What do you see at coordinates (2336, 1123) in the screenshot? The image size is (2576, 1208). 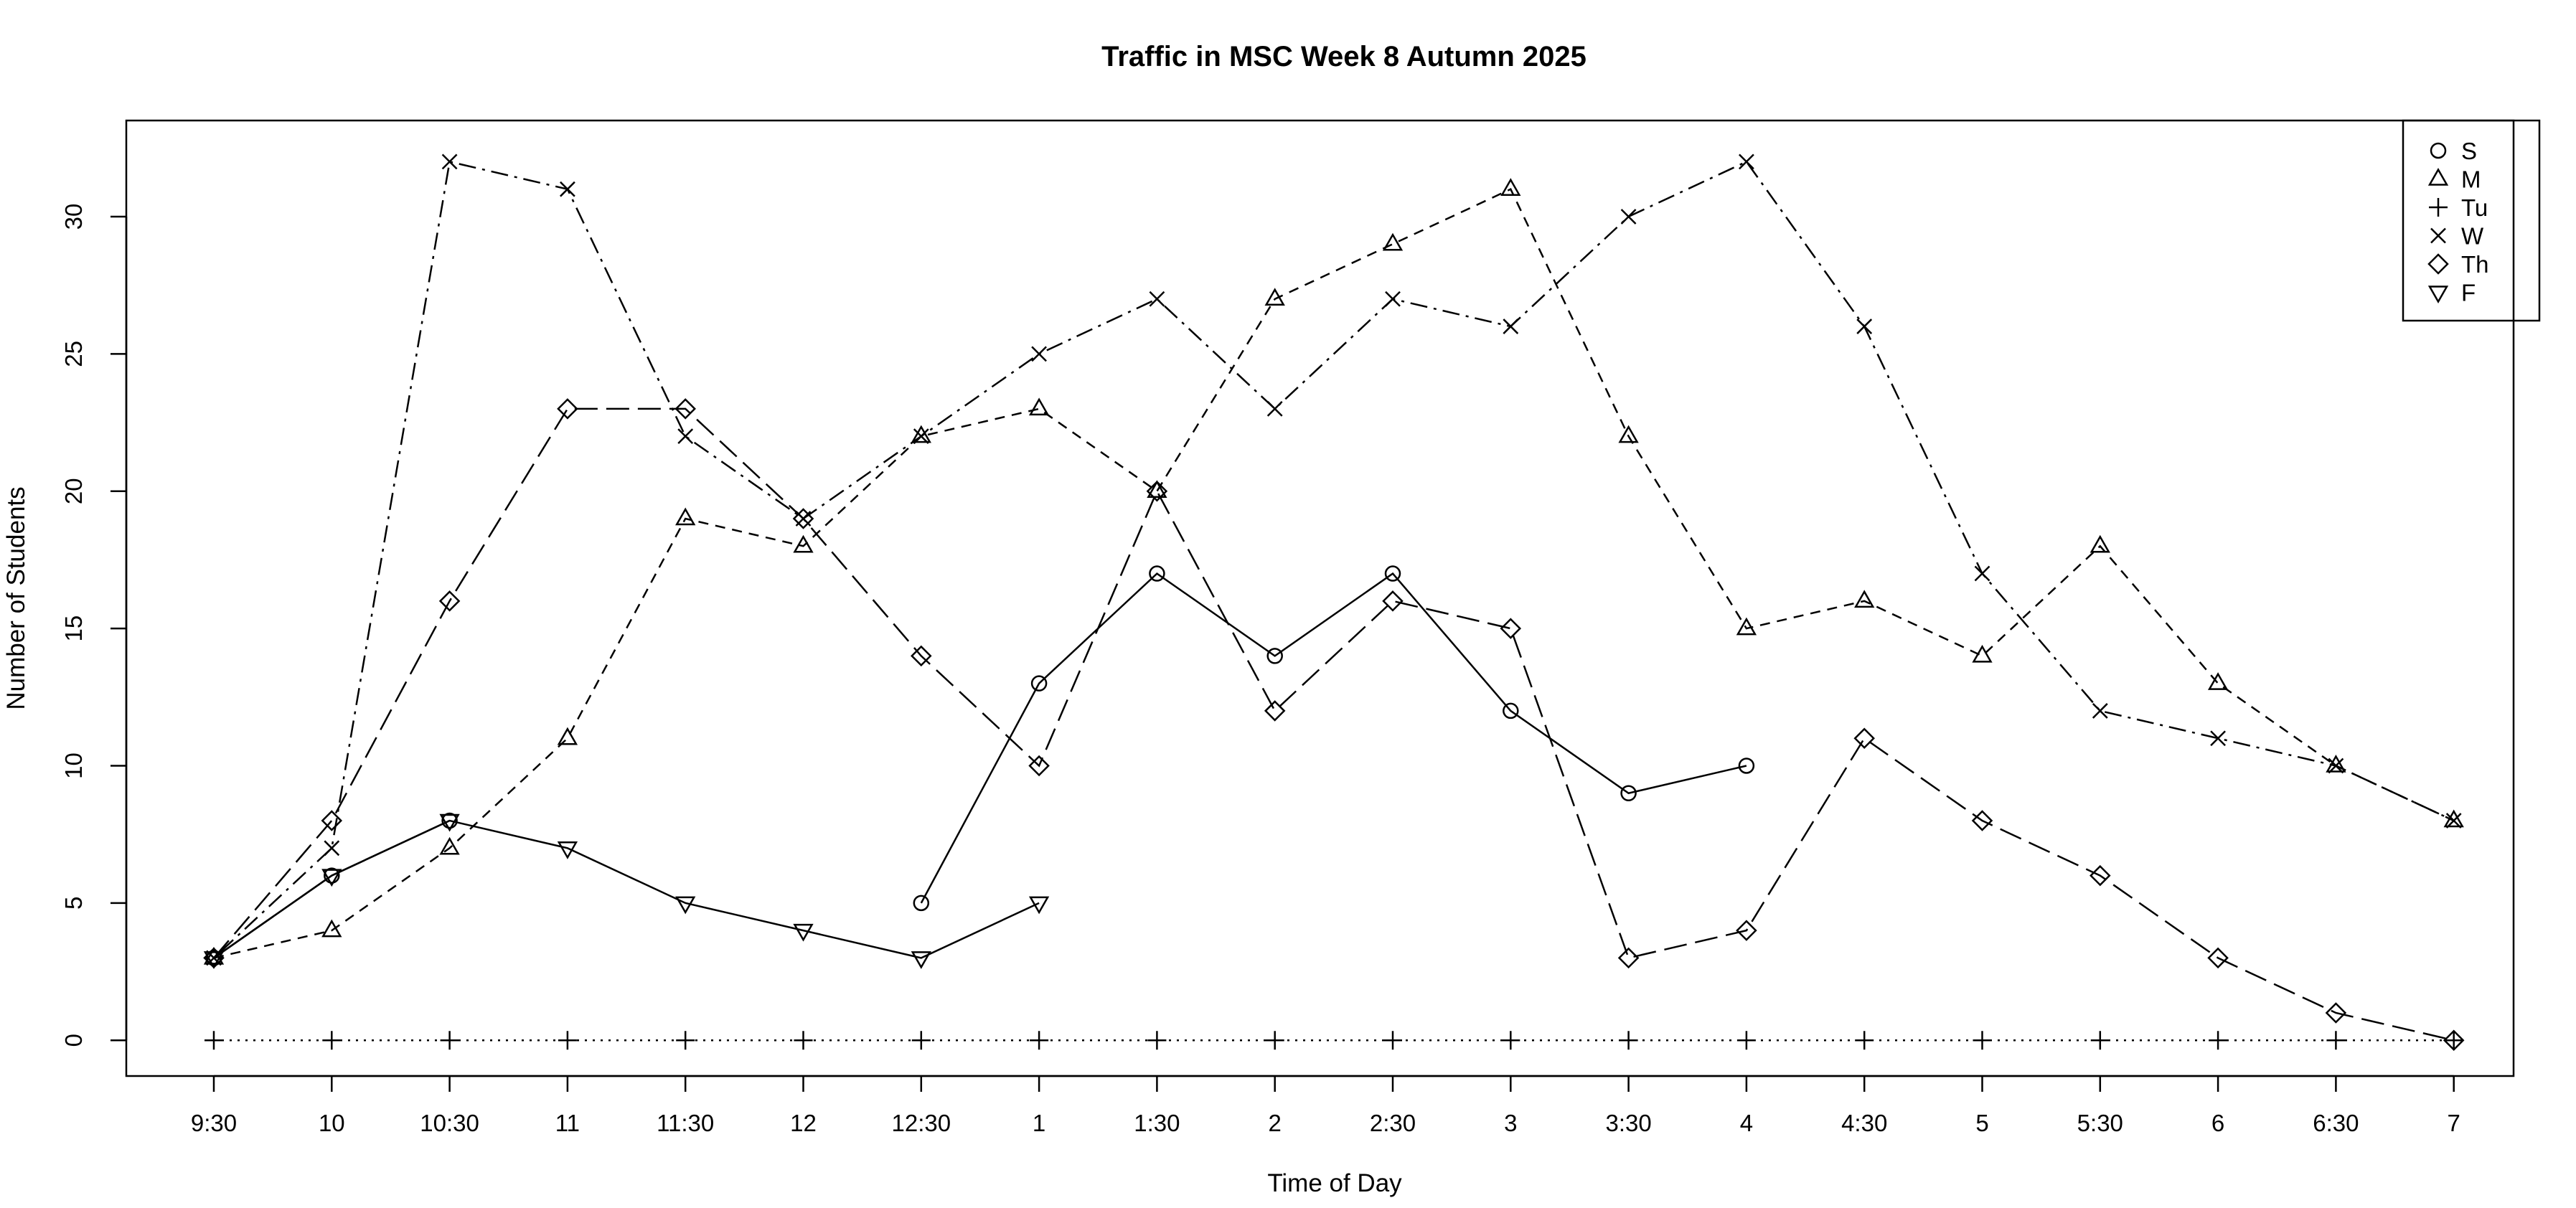 I see `x-tick-label: 6:30` at bounding box center [2336, 1123].